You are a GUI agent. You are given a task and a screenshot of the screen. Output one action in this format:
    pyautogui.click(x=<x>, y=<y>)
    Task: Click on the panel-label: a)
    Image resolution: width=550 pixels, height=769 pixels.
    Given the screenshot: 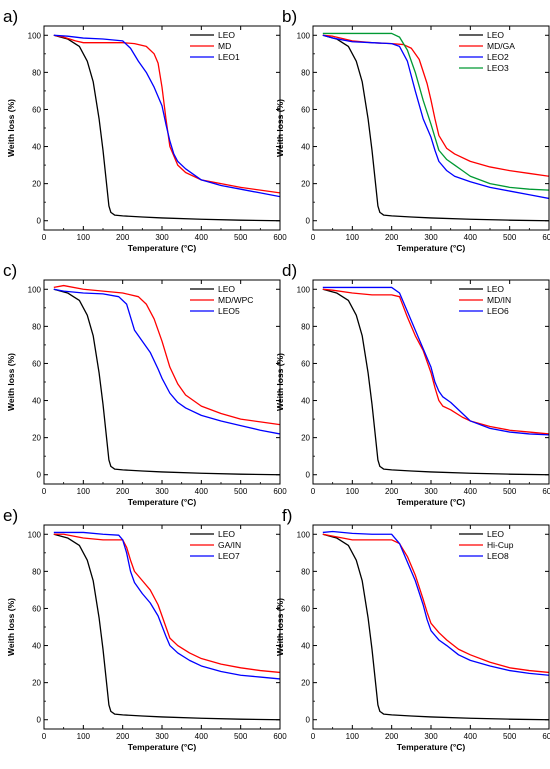 What is the action you would take?
    pyautogui.click(x=10, y=16)
    